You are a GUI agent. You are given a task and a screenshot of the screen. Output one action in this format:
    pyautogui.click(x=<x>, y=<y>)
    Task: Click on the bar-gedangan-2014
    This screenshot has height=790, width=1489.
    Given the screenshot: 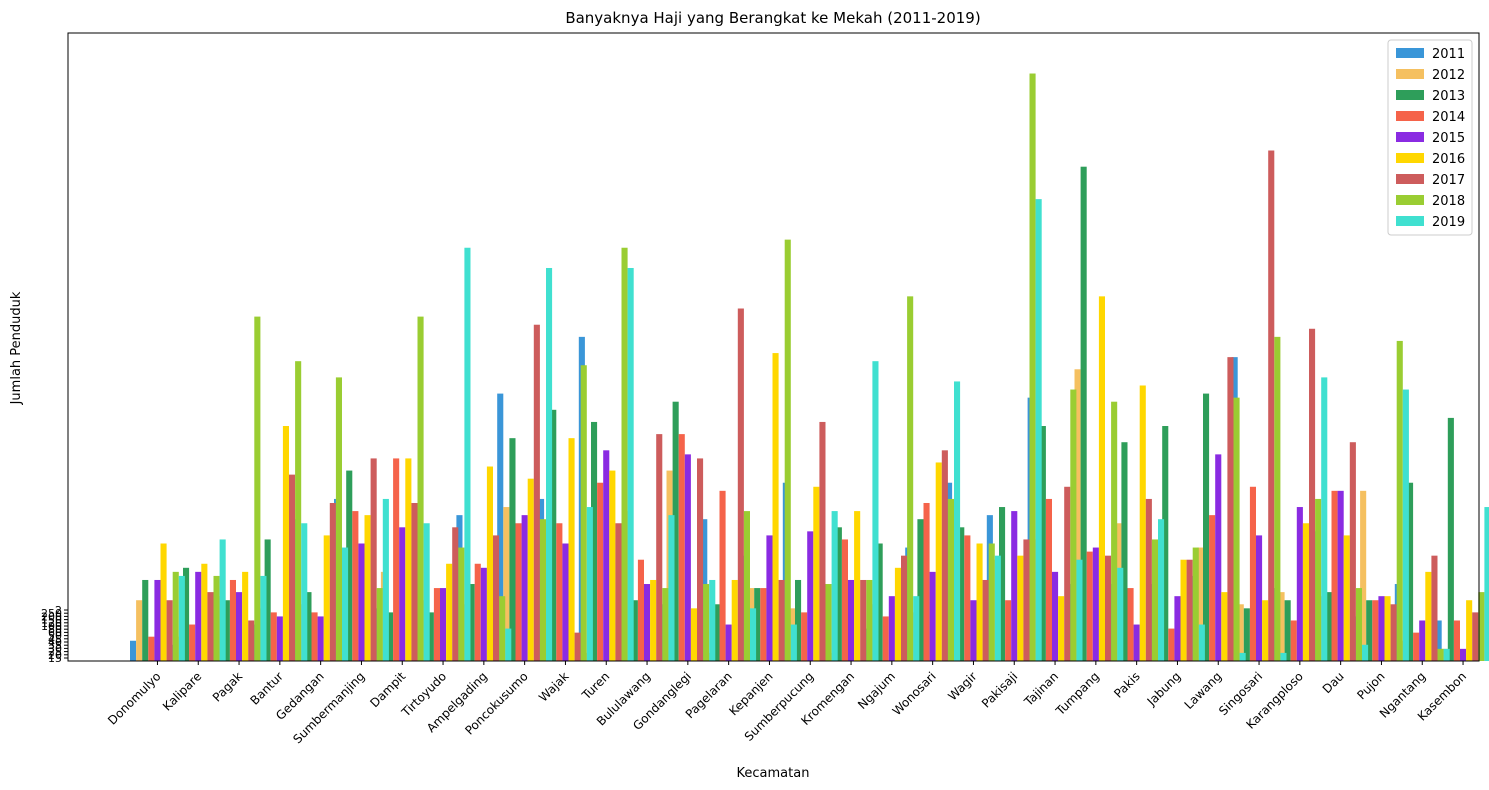 What is the action you would take?
    pyautogui.click(x=314, y=636)
    